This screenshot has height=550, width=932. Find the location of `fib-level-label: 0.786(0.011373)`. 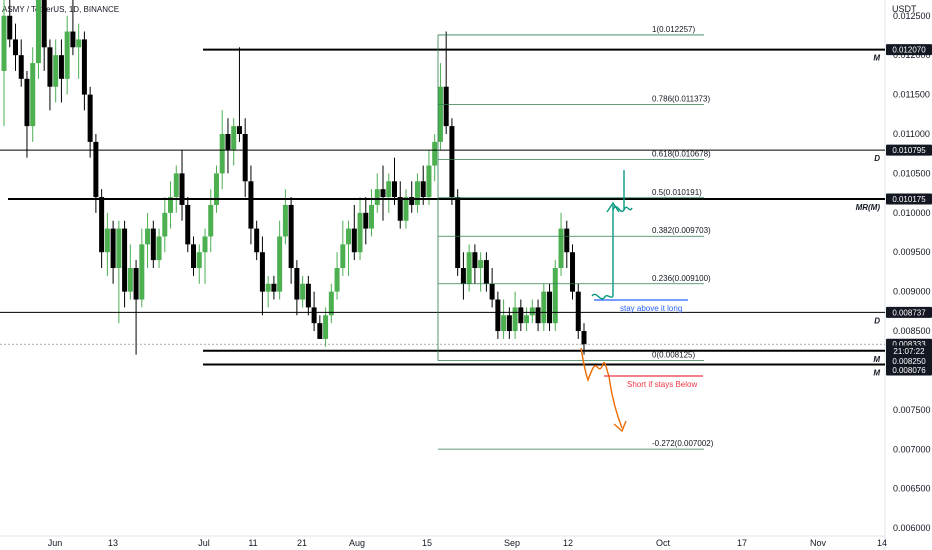

fib-level-label: 0.786(0.011373) is located at coordinates (681, 99).